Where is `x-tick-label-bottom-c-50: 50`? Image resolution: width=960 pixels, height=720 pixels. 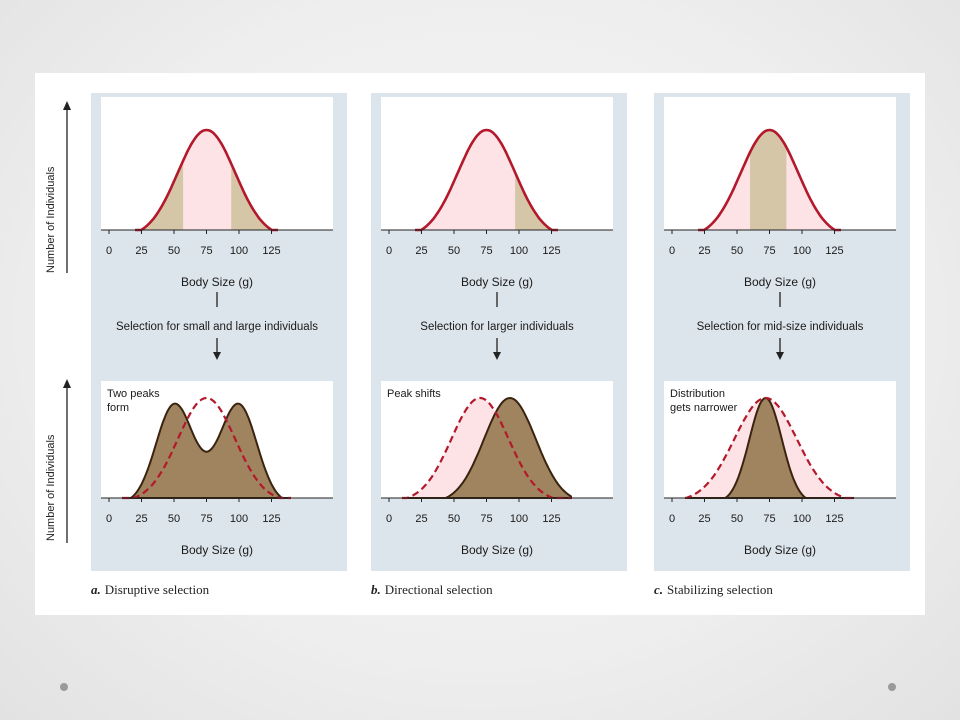 x-tick-label-bottom-c-50: 50 is located at coordinates (737, 519).